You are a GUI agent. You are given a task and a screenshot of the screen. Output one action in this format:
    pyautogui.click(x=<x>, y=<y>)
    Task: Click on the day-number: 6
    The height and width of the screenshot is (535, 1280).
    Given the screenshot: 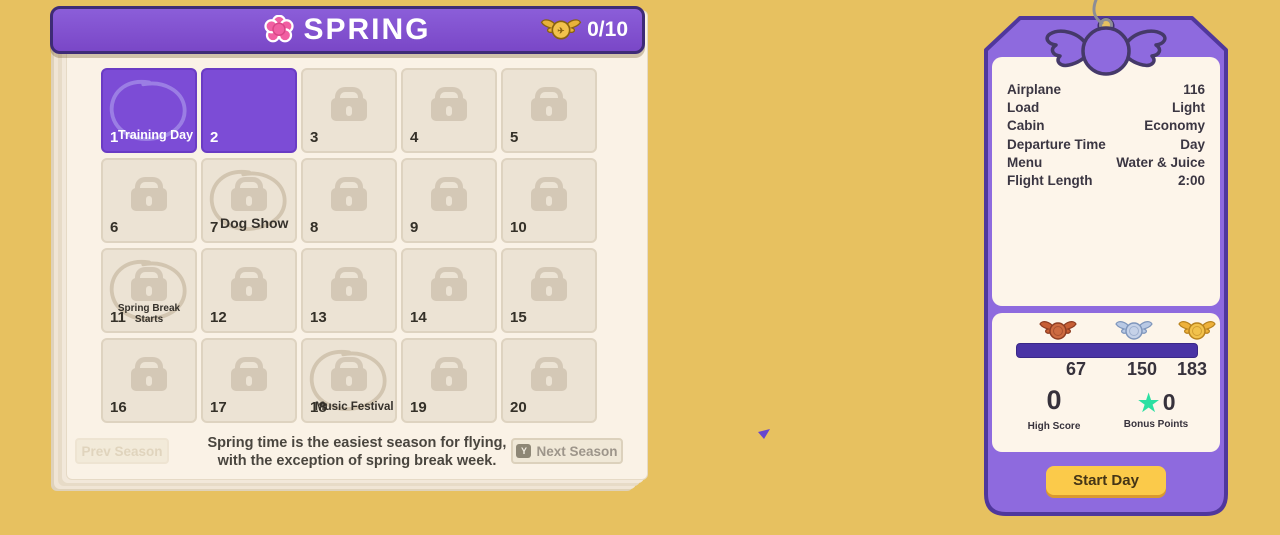 What is the action you would take?
    pyautogui.click(x=114, y=227)
    